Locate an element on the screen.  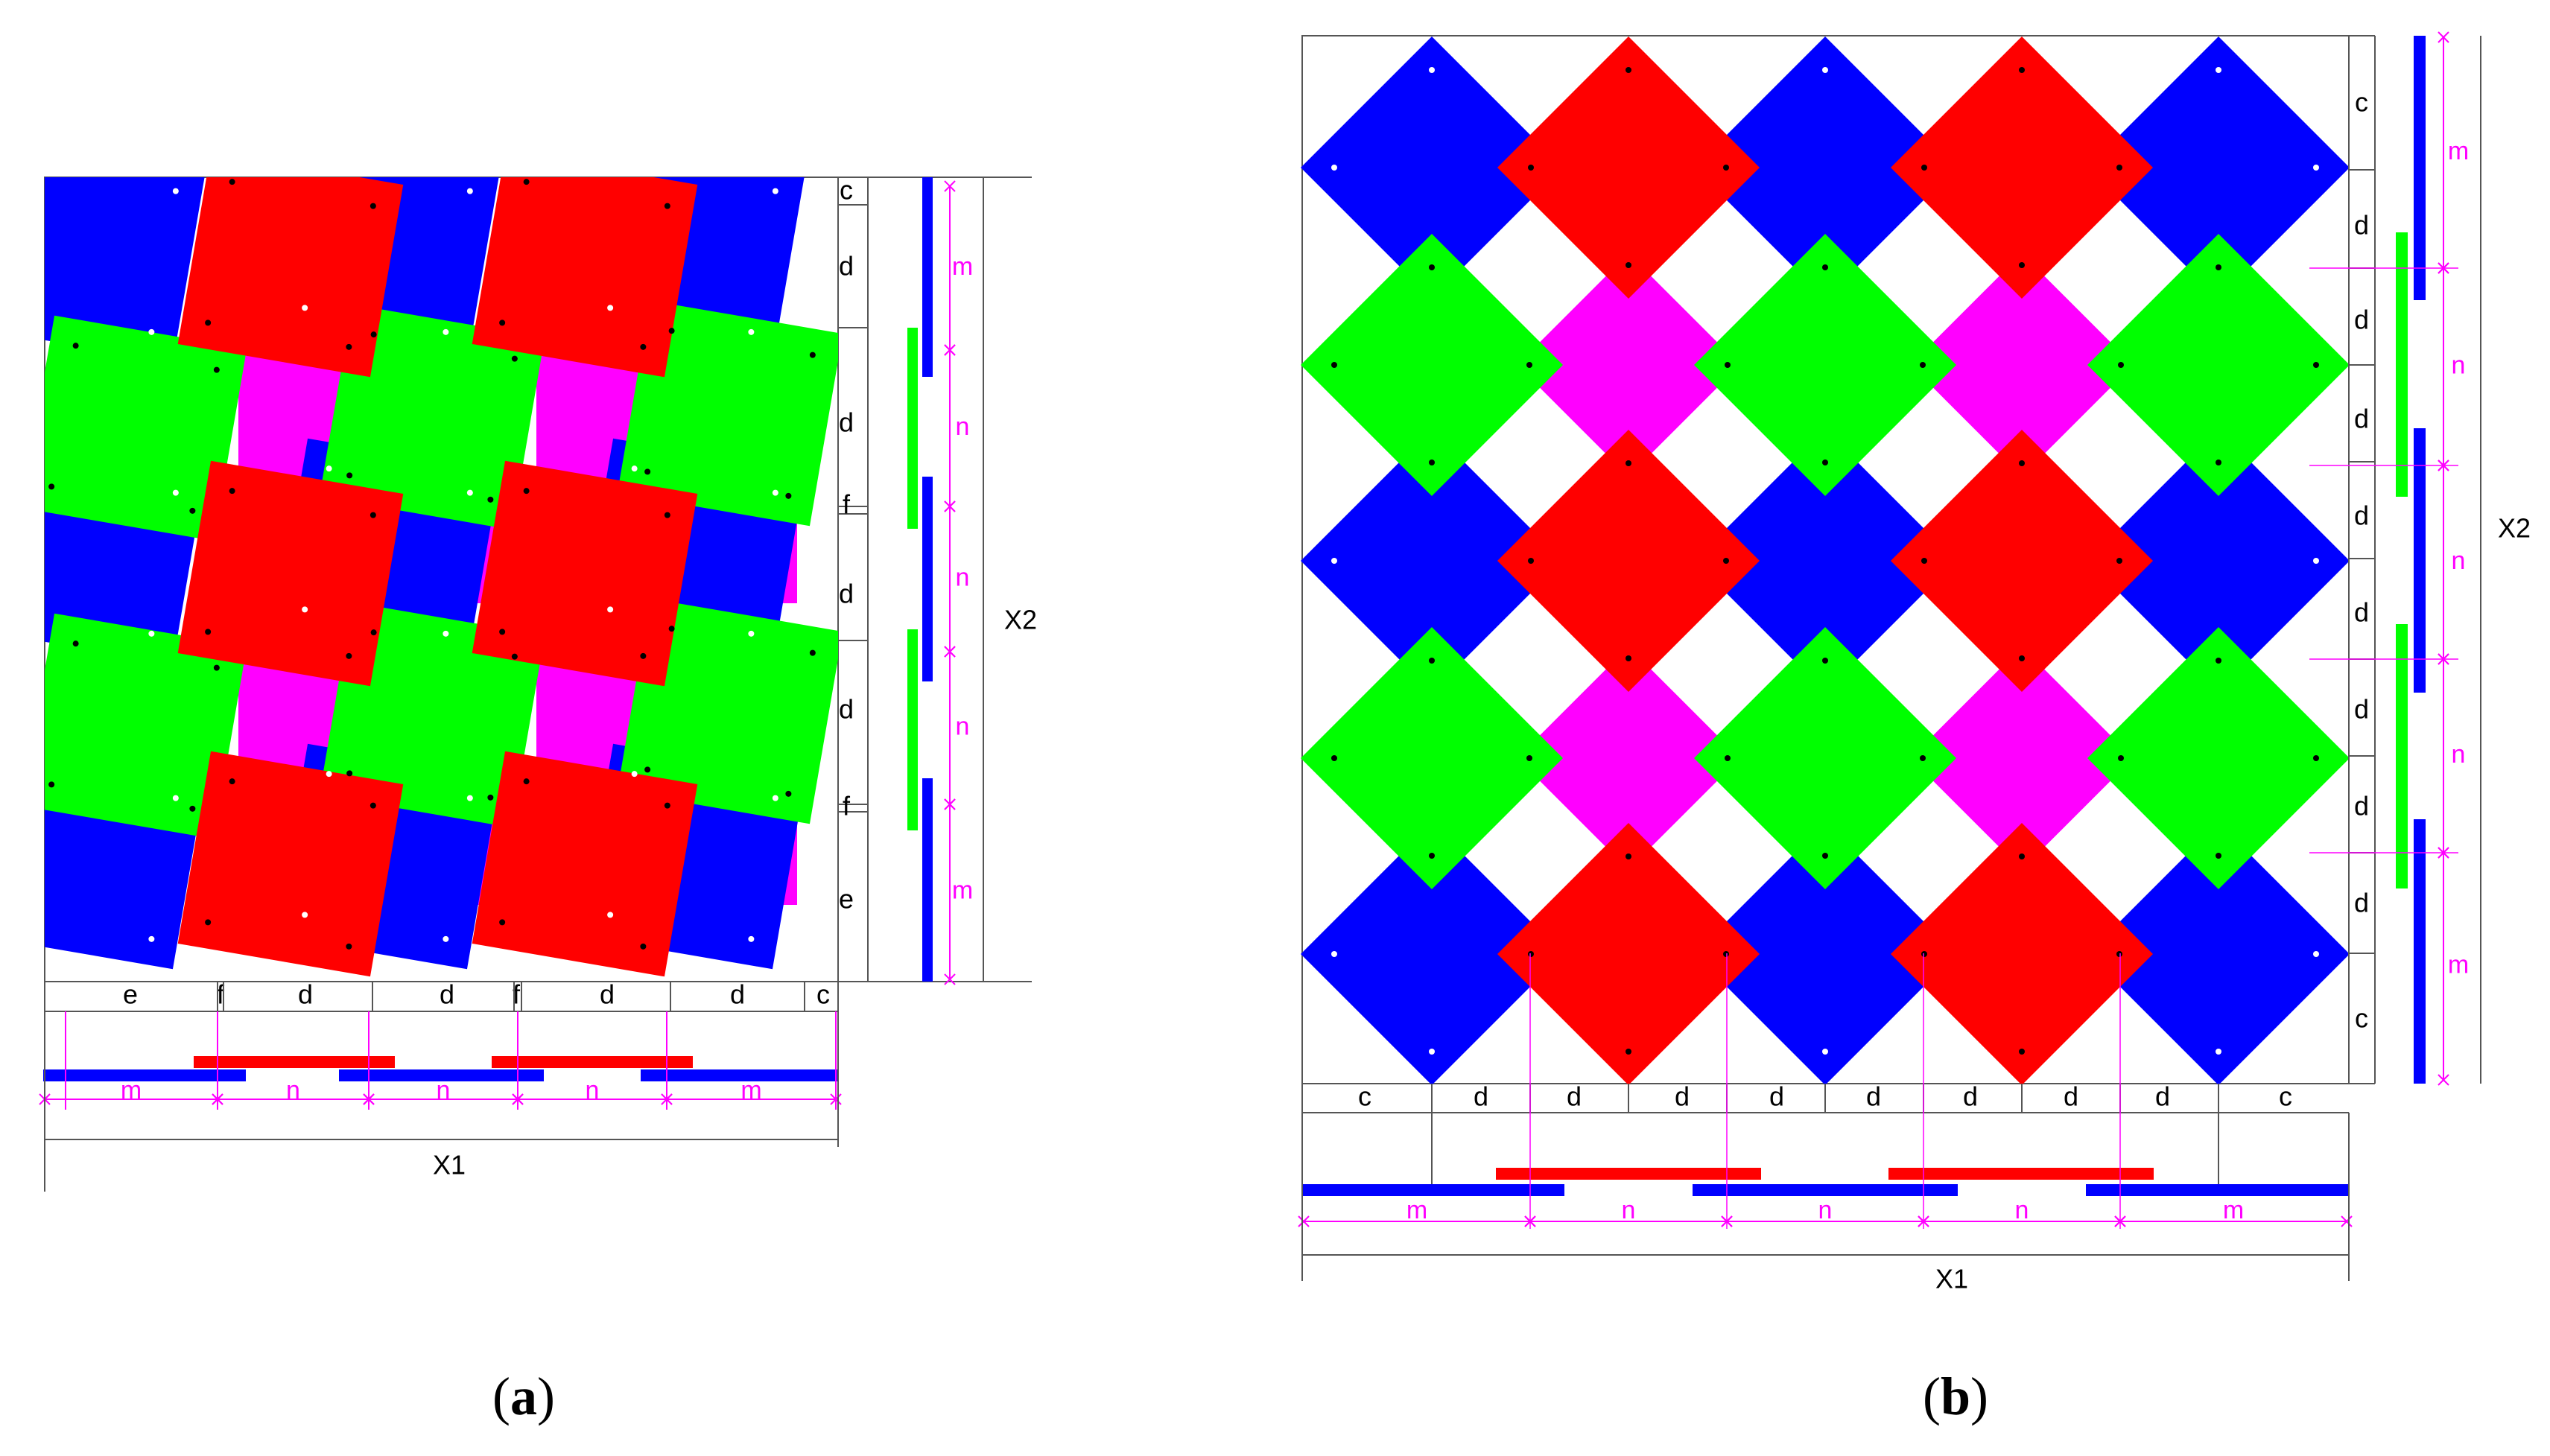
magenta-diamond is located at coordinates (2022, 758).